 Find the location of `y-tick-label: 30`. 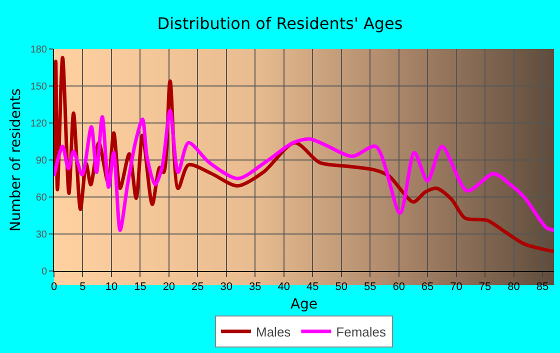

y-tick-label: 30 is located at coordinates (42, 235).